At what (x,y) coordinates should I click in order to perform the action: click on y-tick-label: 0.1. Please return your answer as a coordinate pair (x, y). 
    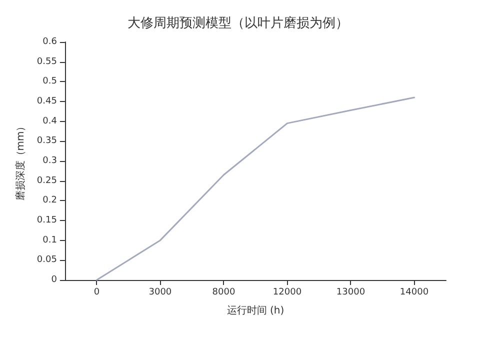
    Looking at the image, I should click on (49, 240).